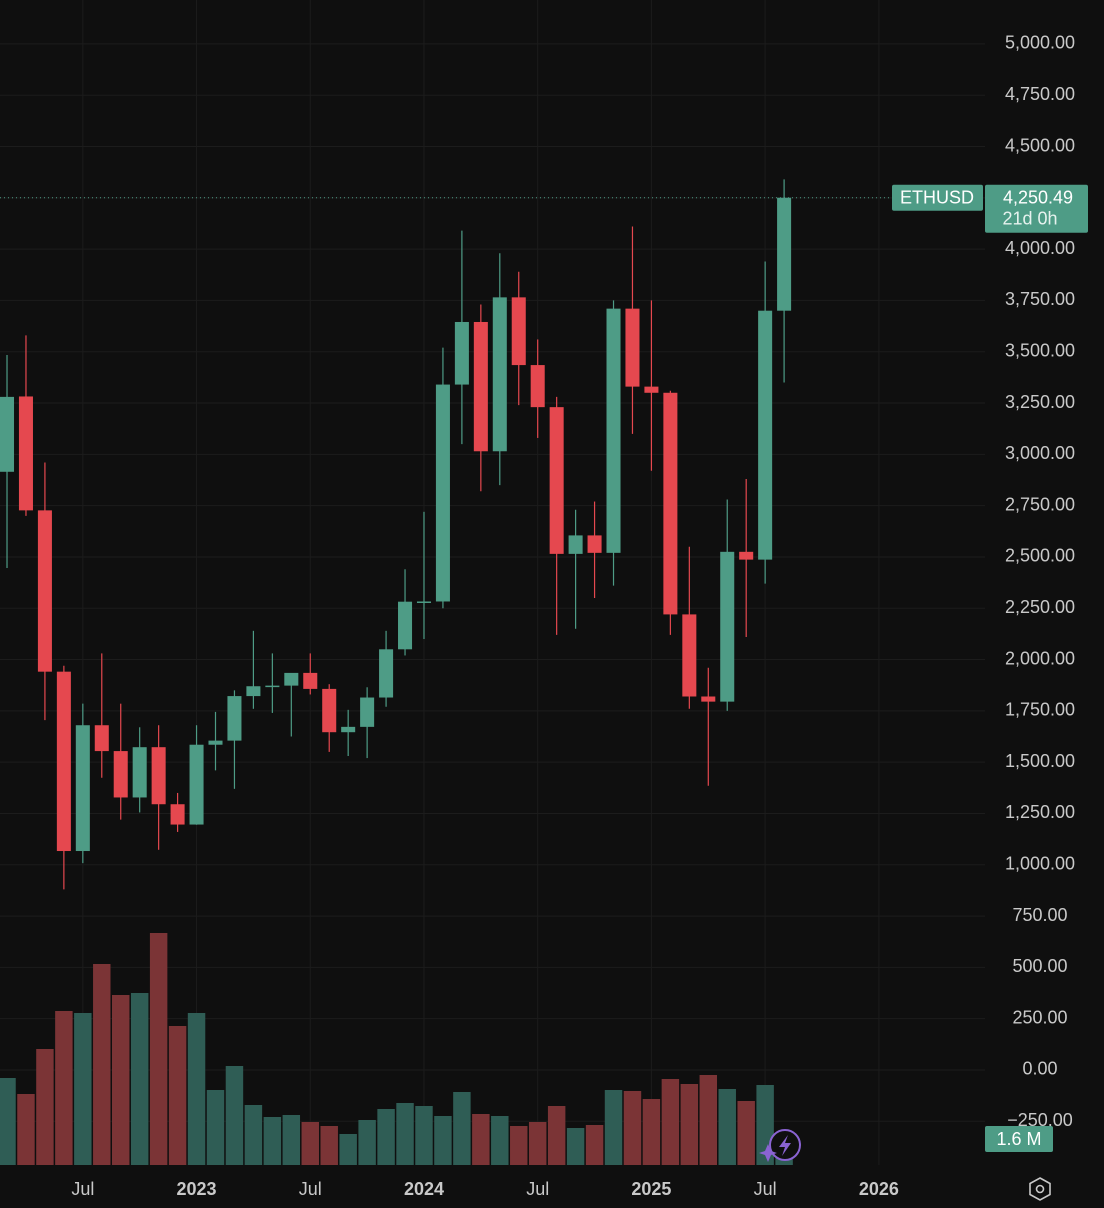  Describe the element at coordinates (1040, 761) in the screenshot. I see `y-tick-label: 1,500.00` at that location.